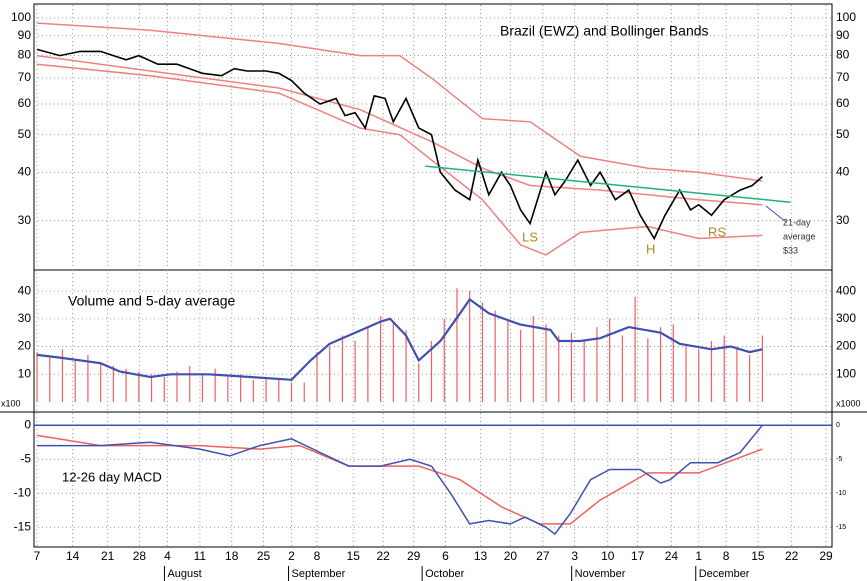  I want to click on y-tick-label: -10, so click(841, 493).